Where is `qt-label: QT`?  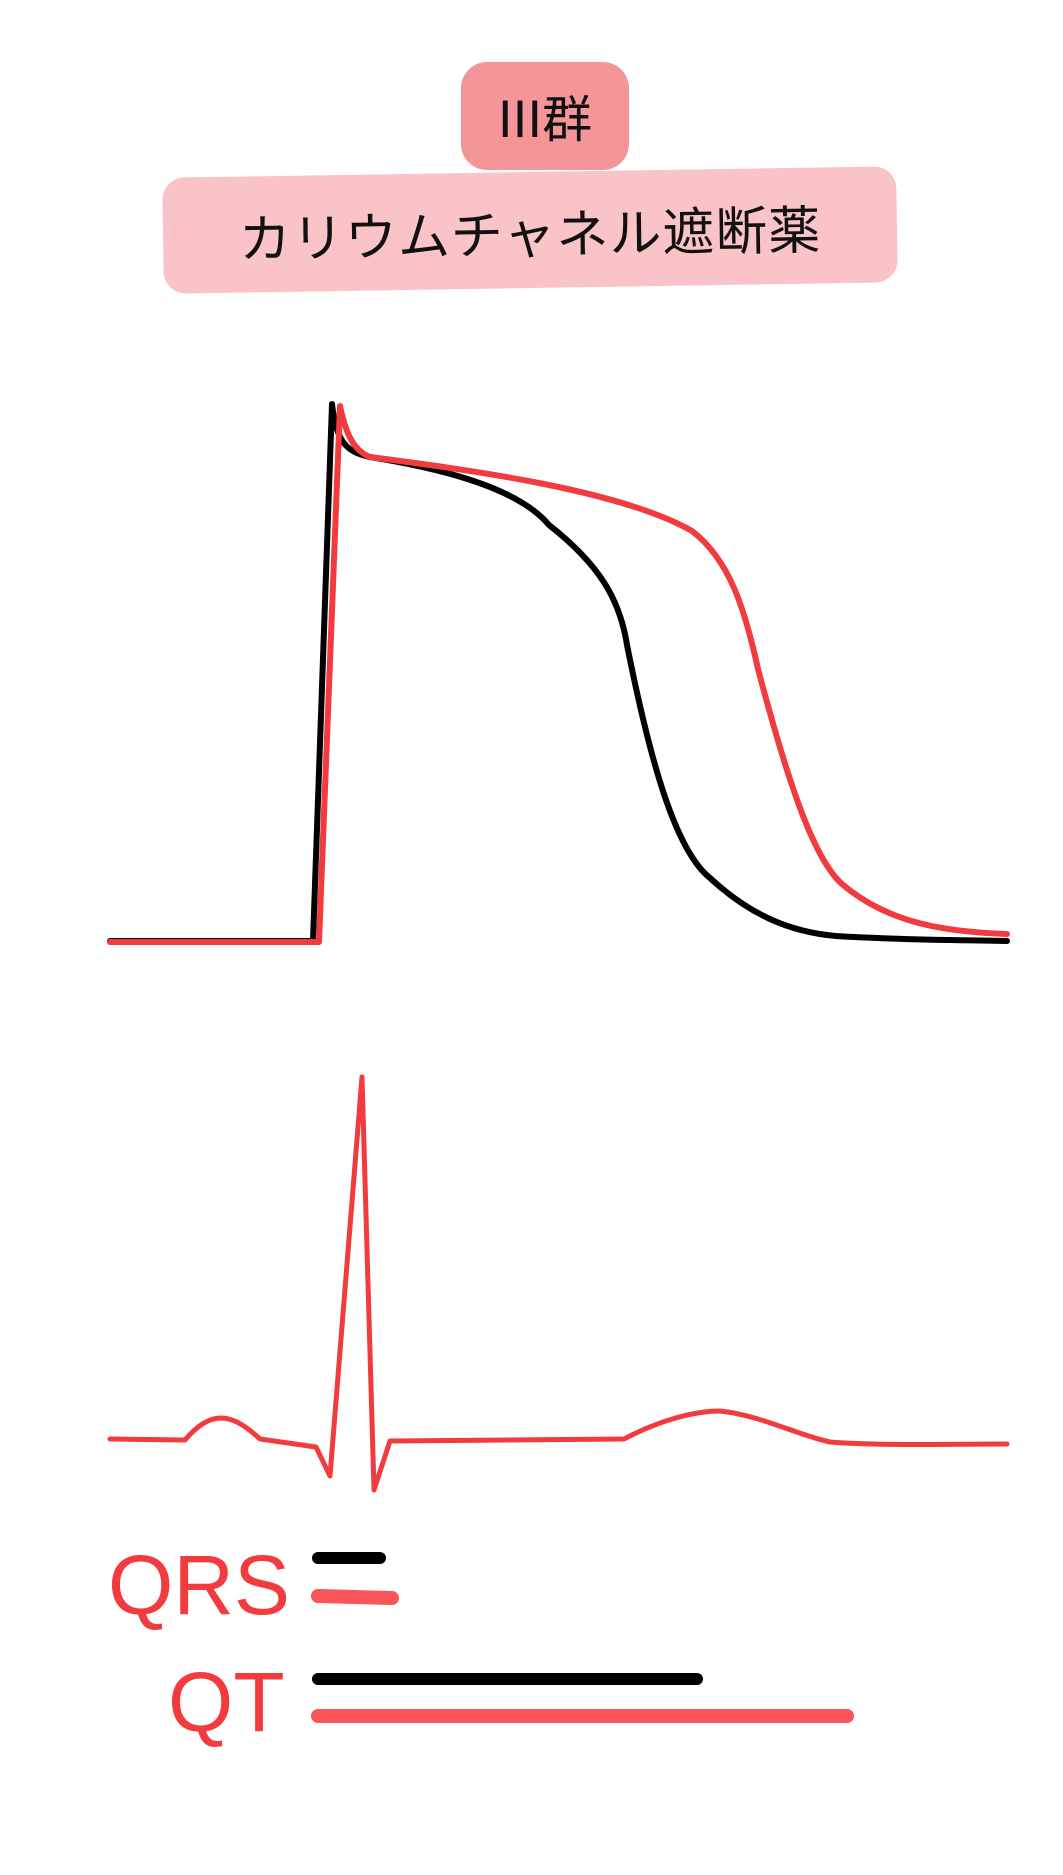 qt-label: QT is located at coordinates (226, 1702).